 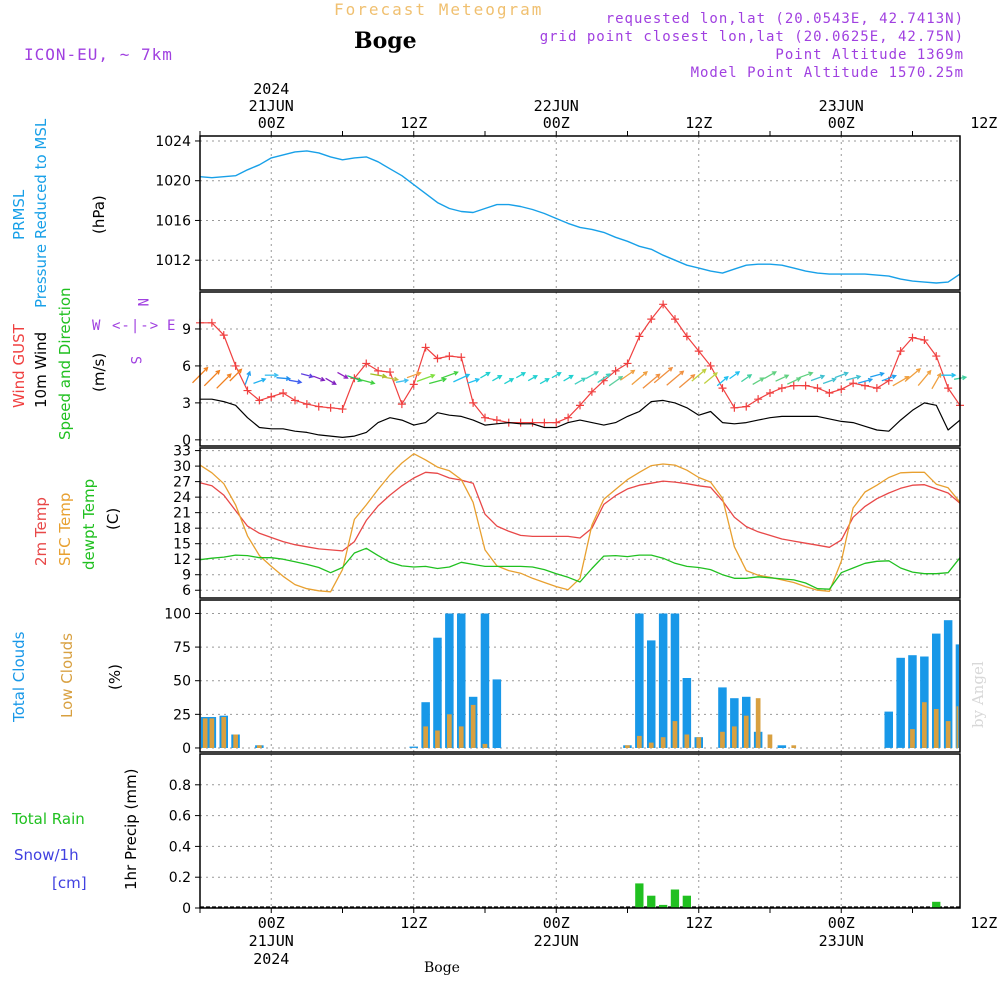 I want to click on label-wind-10m: 10m Wind, so click(x=41, y=370).